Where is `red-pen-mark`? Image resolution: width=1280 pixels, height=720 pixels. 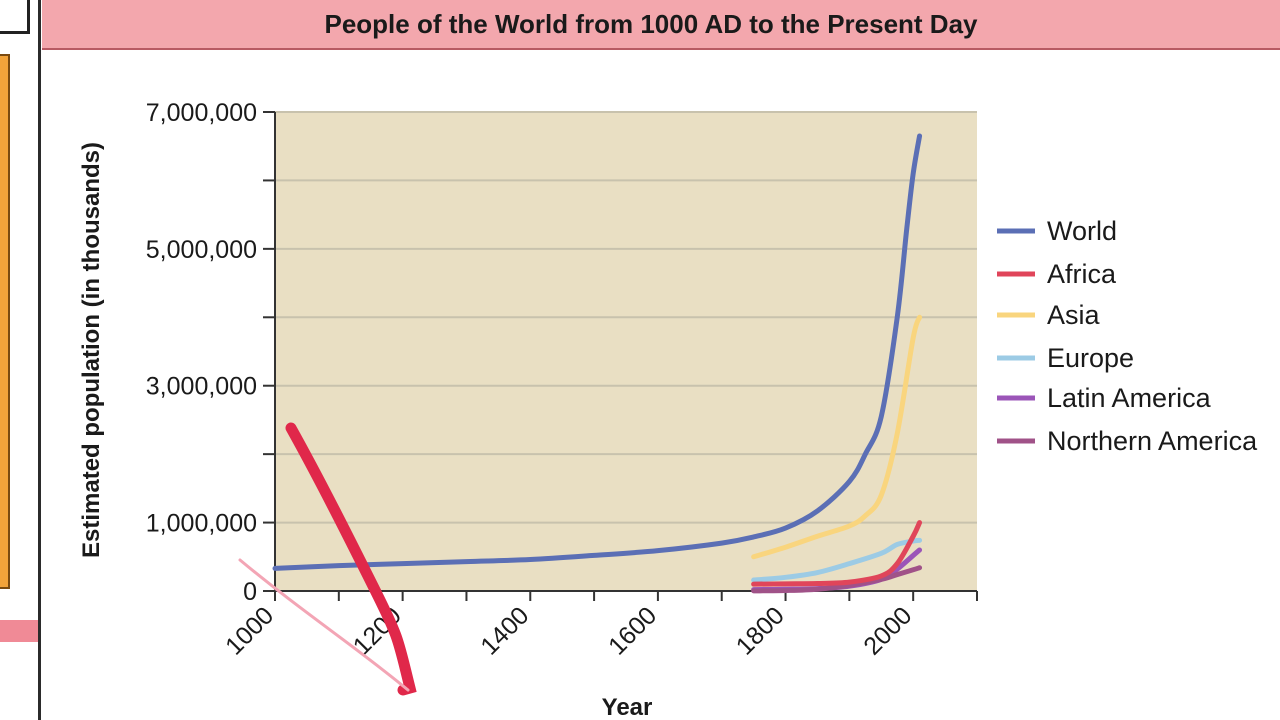
red-pen-mark is located at coordinates (327, 559).